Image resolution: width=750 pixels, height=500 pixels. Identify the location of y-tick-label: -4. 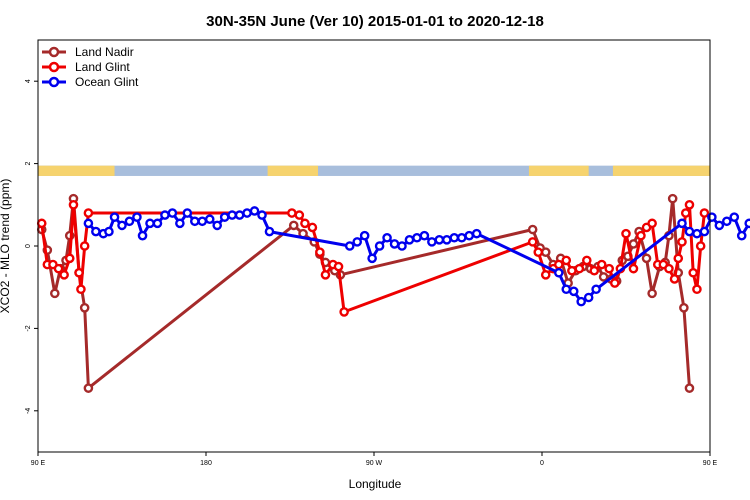
(28, 411).